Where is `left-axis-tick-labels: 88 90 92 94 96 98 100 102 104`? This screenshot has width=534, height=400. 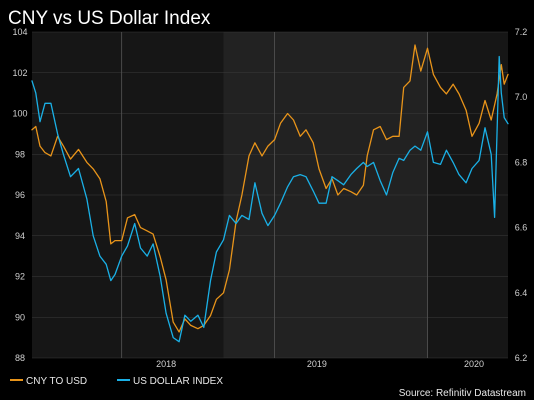 left-axis-tick-labels: 88 90 92 94 96 98 100 102 104 is located at coordinates (19, 195).